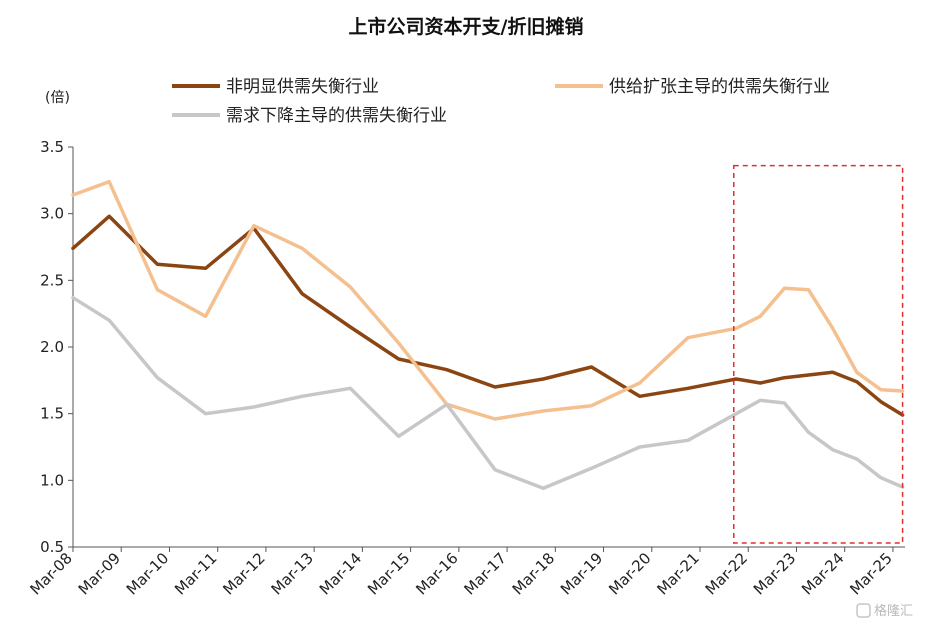  What do you see at coordinates (52, 547) in the screenshot?
I see `y-tick-label: 0.5` at bounding box center [52, 547].